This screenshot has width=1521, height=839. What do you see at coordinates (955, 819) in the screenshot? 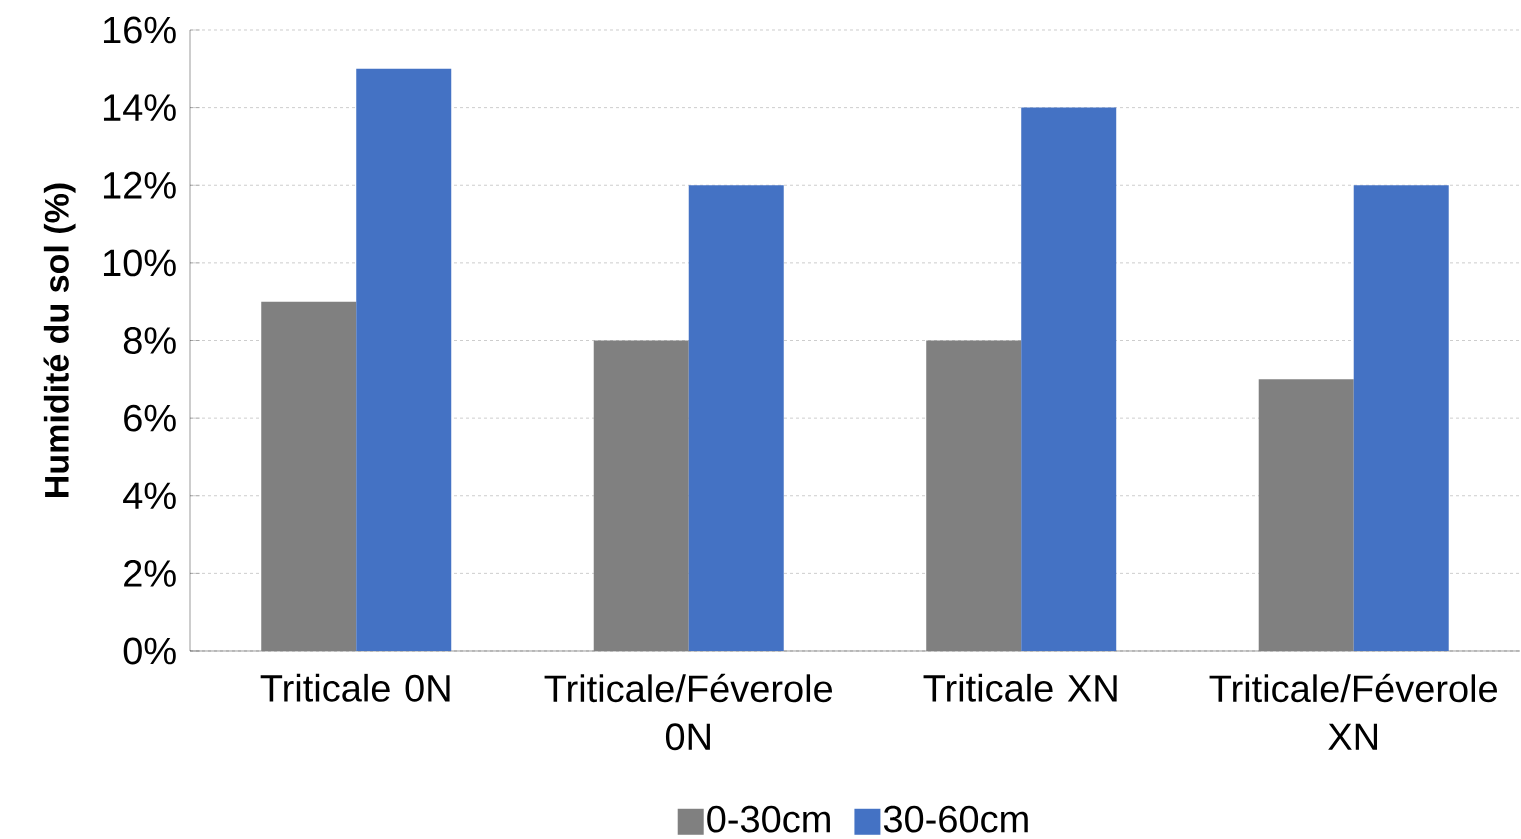
I see `legend-label: 30-60cm` at bounding box center [955, 819].